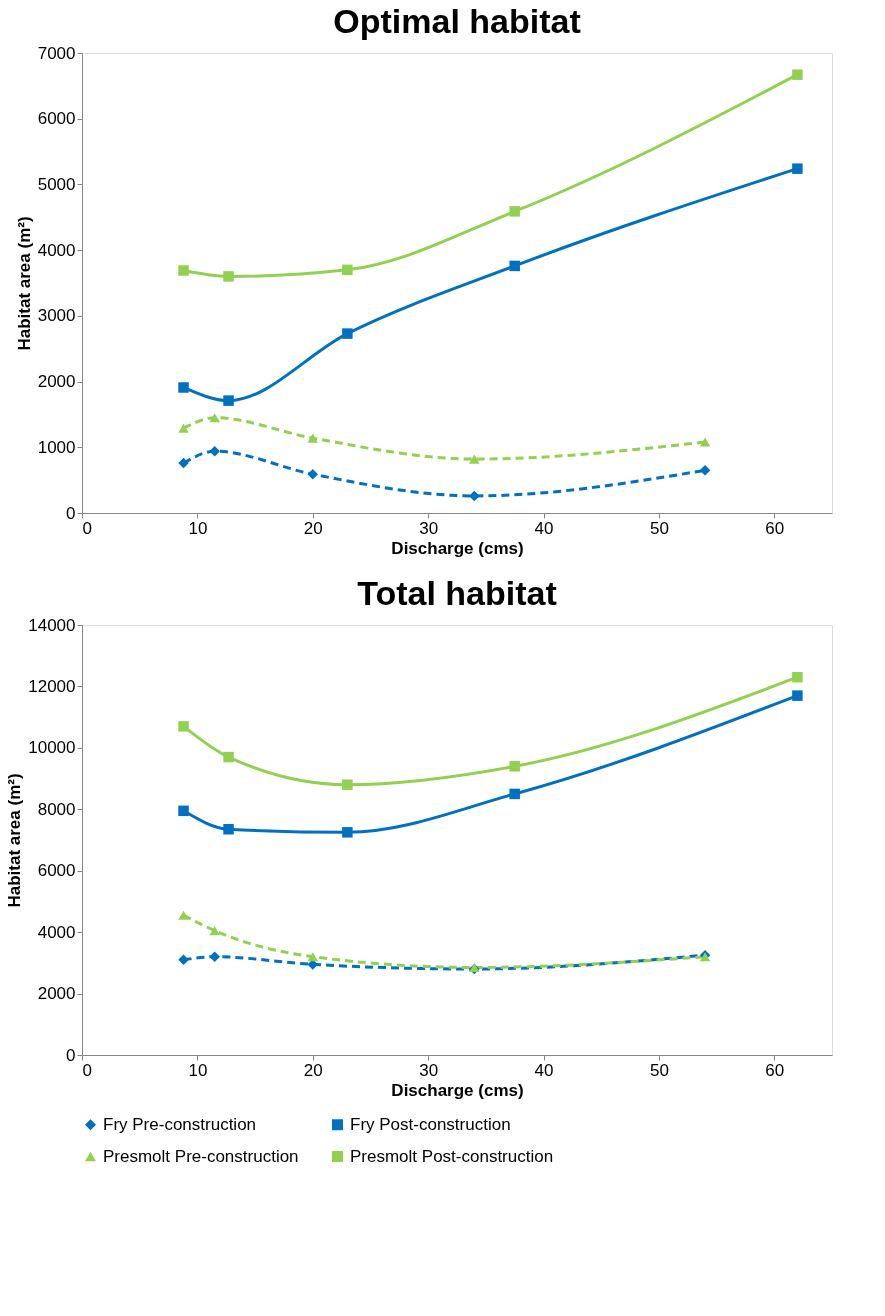 The image size is (885, 1316). Describe the element at coordinates (457, 21) in the screenshot. I see `chart-title: Optimal habitat` at that location.